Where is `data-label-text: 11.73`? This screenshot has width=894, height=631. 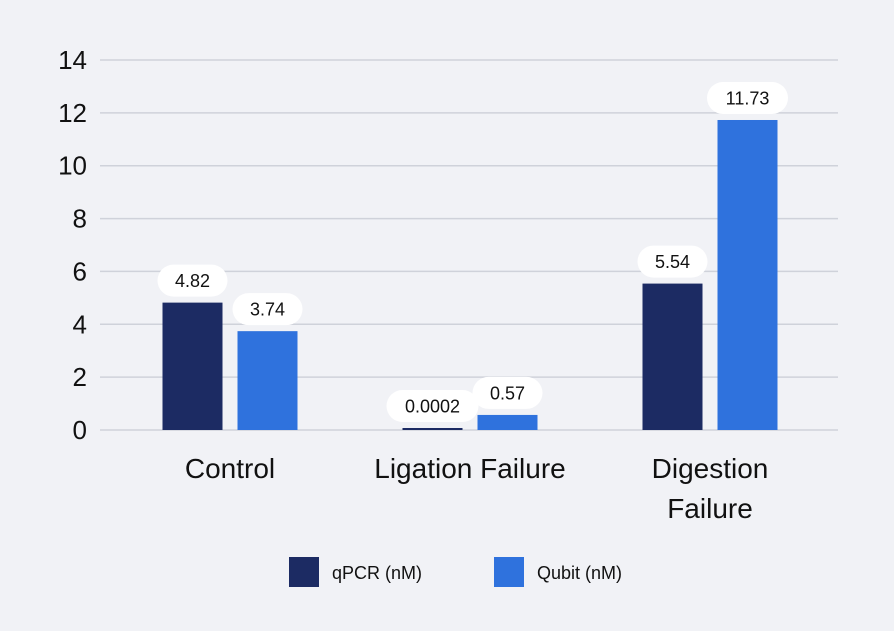
data-label-text: 11.73 is located at coordinates (748, 98).